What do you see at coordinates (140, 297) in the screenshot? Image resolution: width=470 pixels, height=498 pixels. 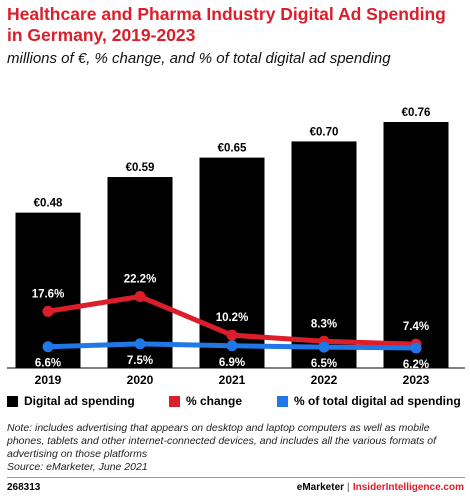 I see `change-point-2020` at bounding box center [140, 297].